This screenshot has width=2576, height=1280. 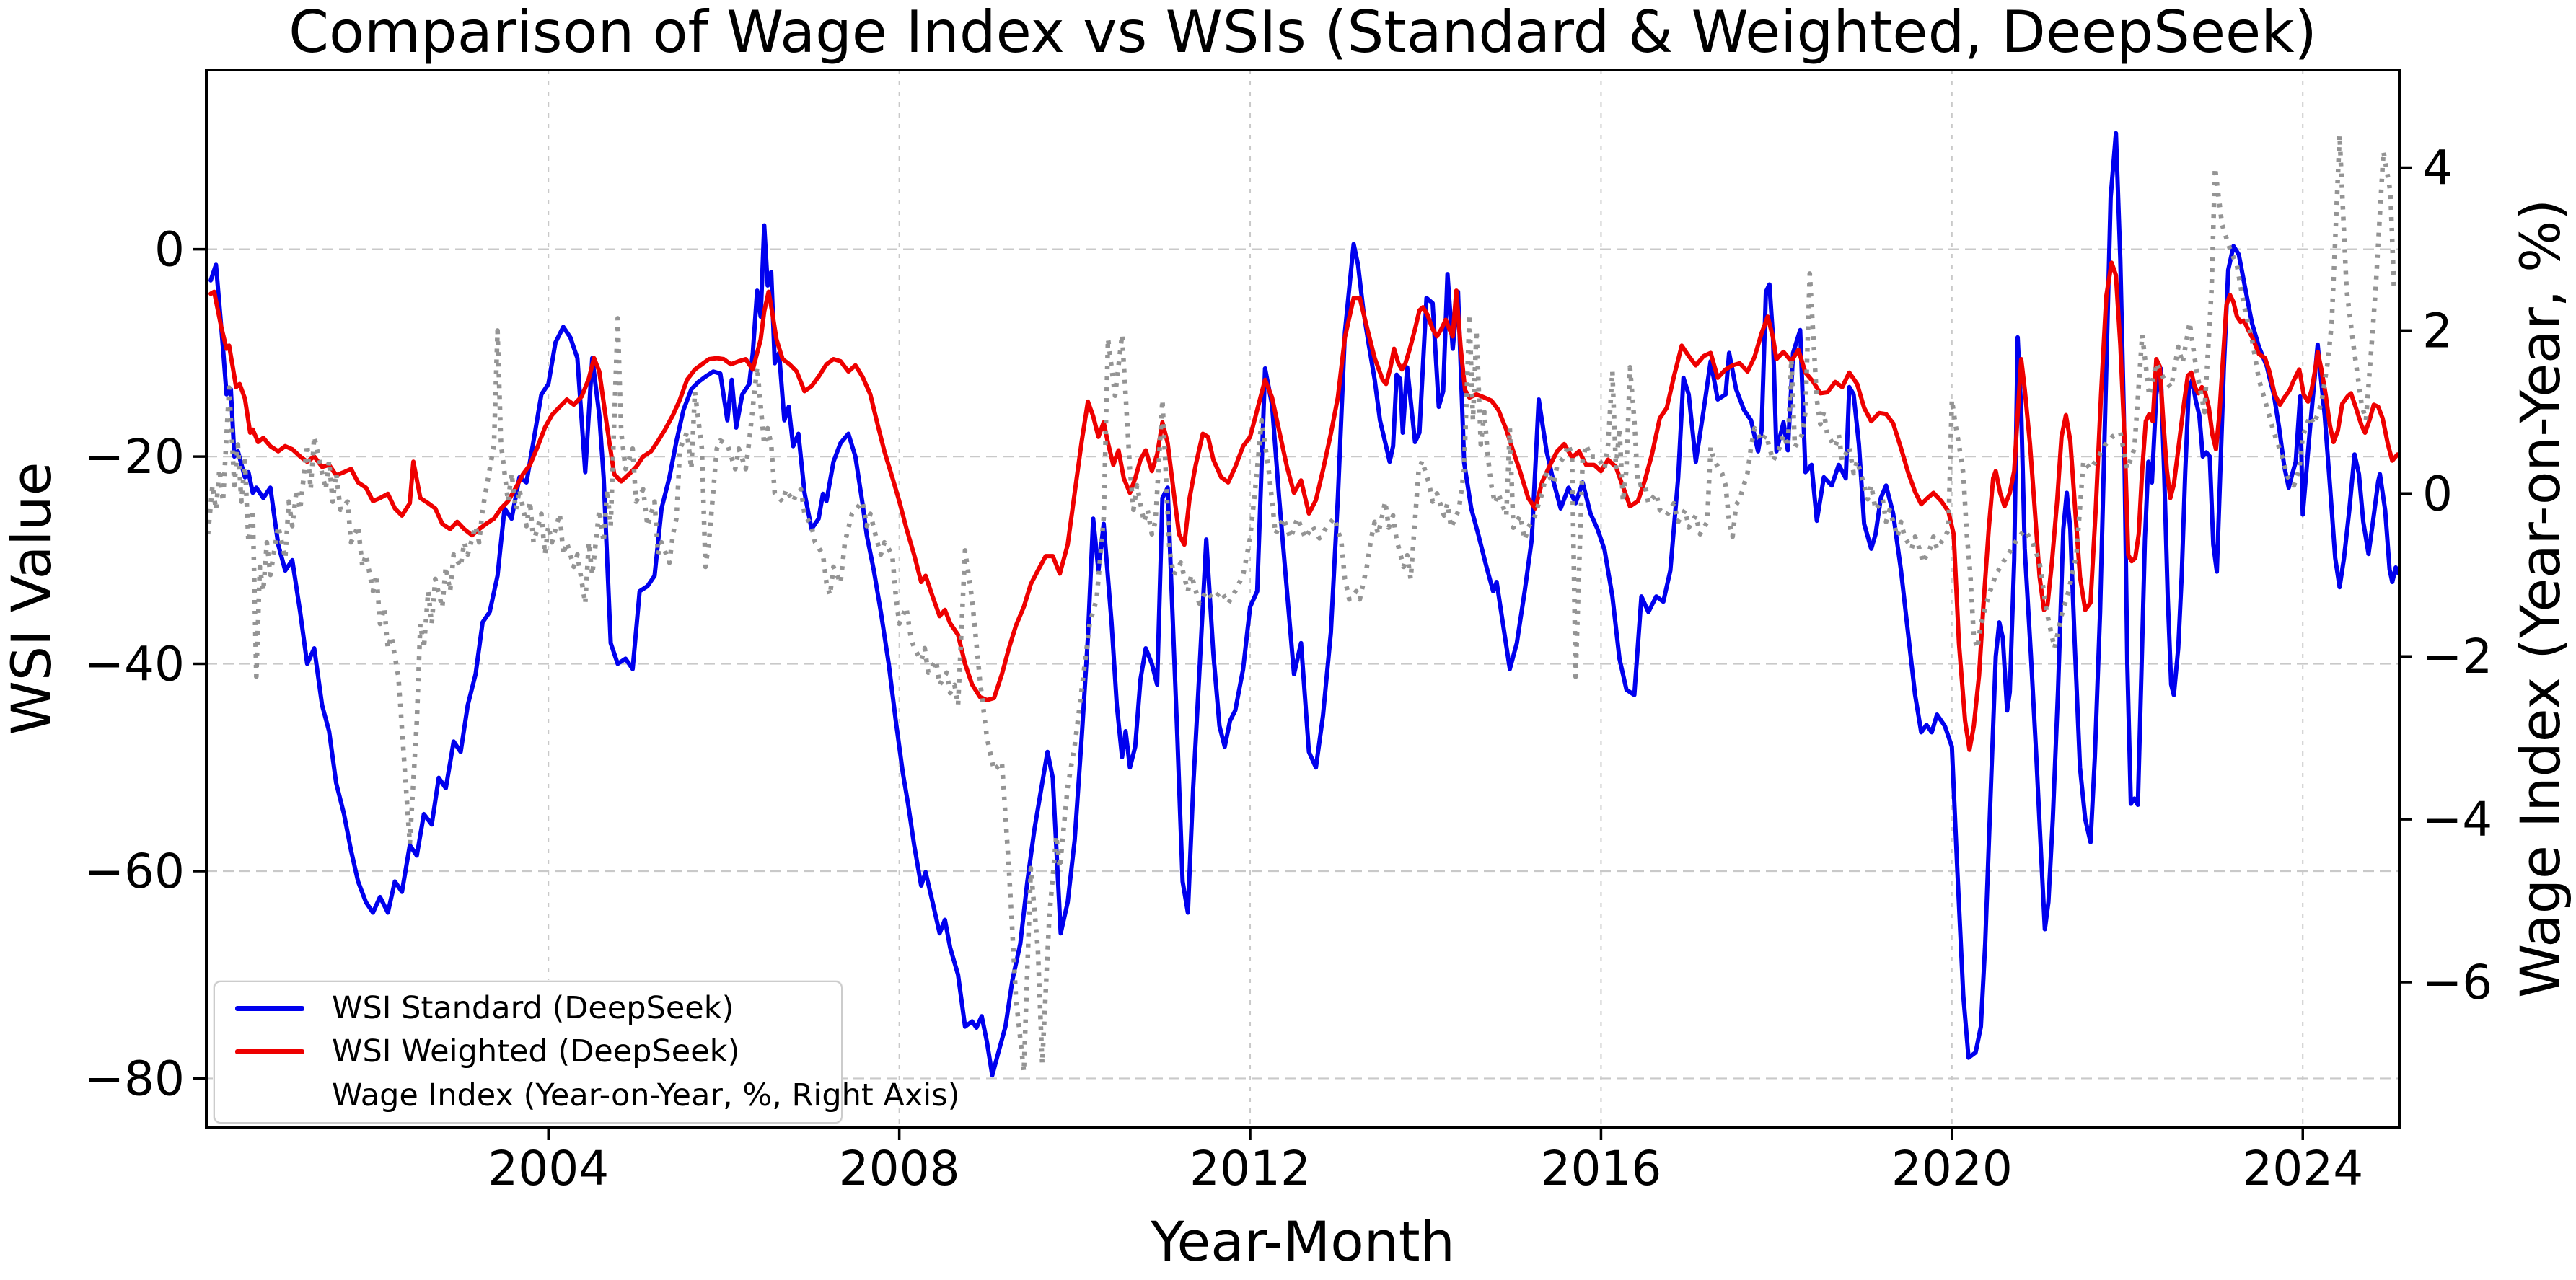 What do you see at coordinates (533, 1007) in the screenshot?
I see `legend-label: WSI Standard (DeepSeek)` at bounding box center [533, 1007].